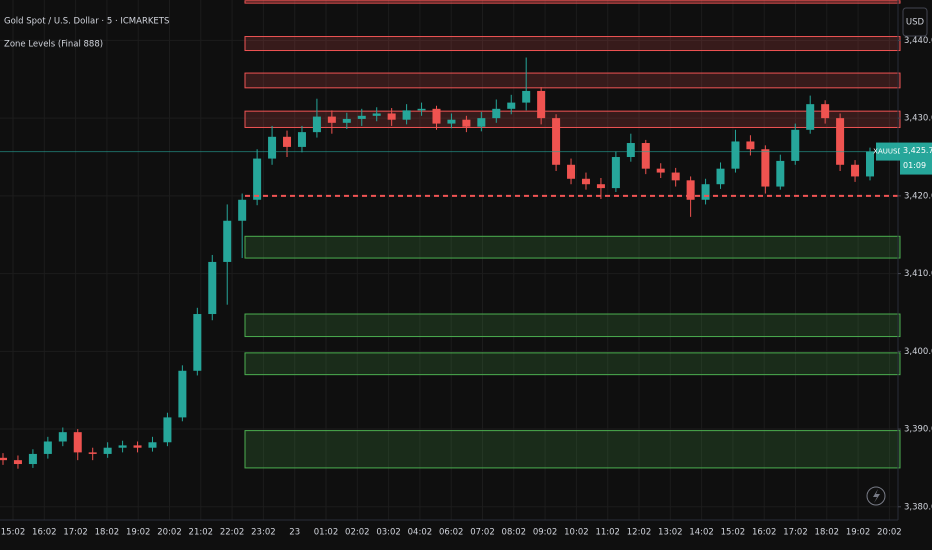  Describe the element at coordinates (918, 119) in the screenshot. I see `y-tick-label: 3,430.00` at that location.